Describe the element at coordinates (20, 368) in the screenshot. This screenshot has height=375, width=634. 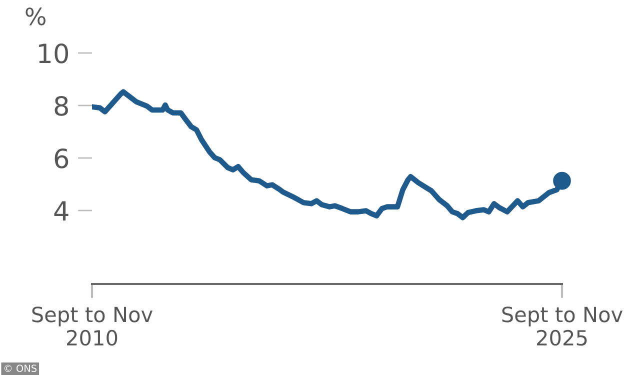
I see `text: © ONS` at that location.